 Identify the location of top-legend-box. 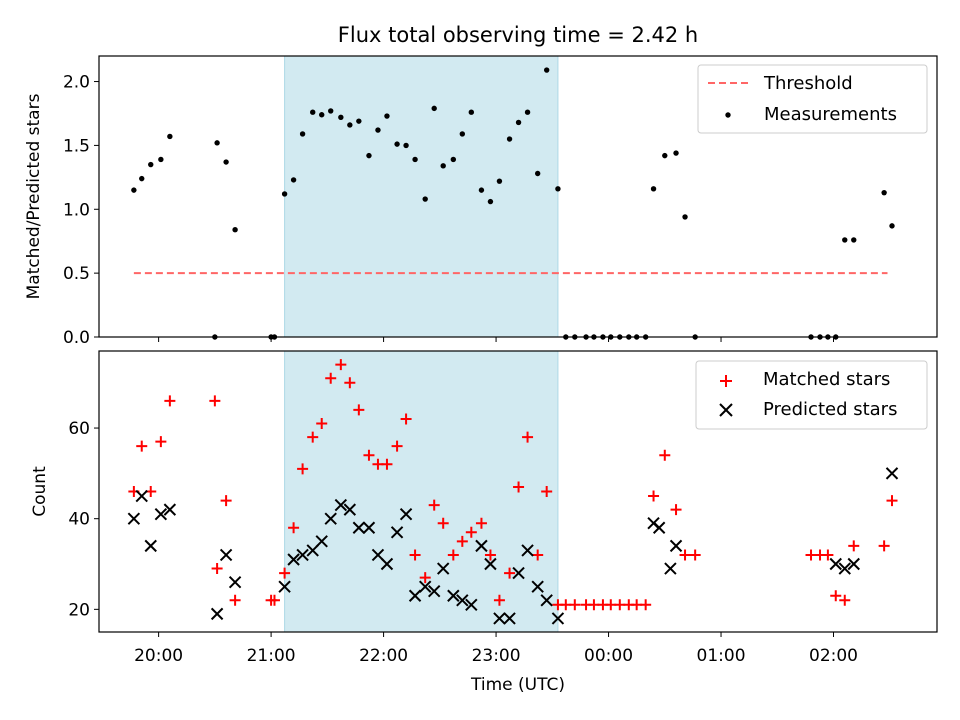
(812, 99).